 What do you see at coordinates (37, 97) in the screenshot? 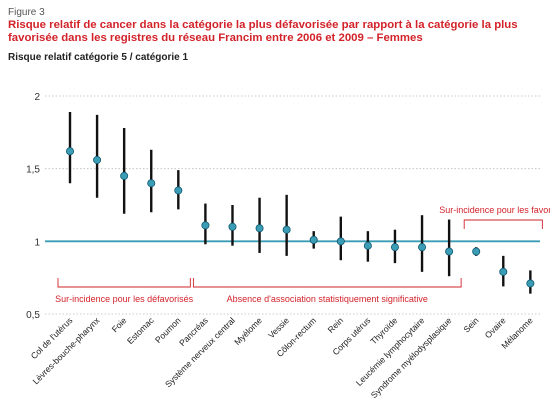
I see `y-tick-label: 2` at bounding box center [37, 97].